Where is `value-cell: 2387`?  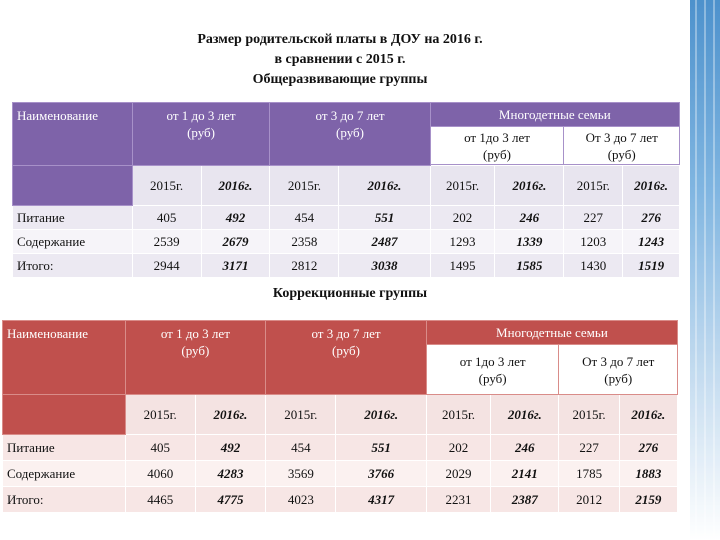
value-cell: 2387 is located at coordinates (525, 499).